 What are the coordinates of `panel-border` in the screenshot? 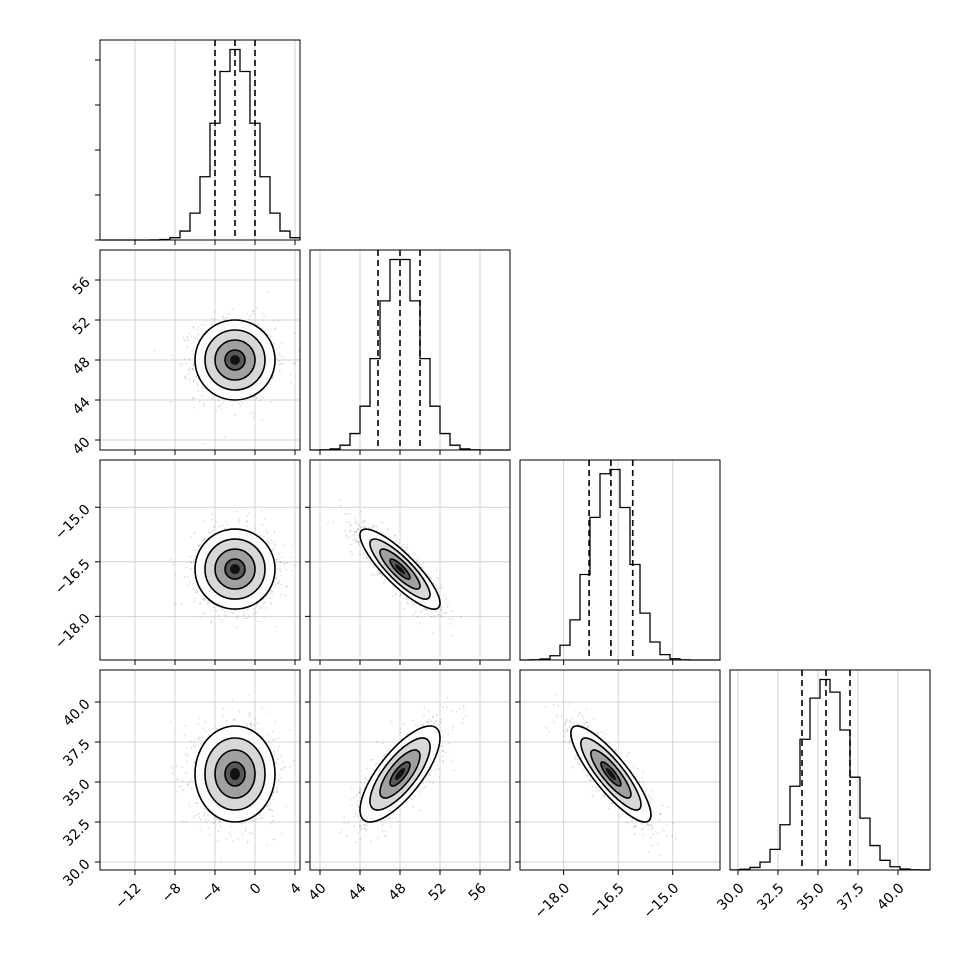 It's located at (200, 560).